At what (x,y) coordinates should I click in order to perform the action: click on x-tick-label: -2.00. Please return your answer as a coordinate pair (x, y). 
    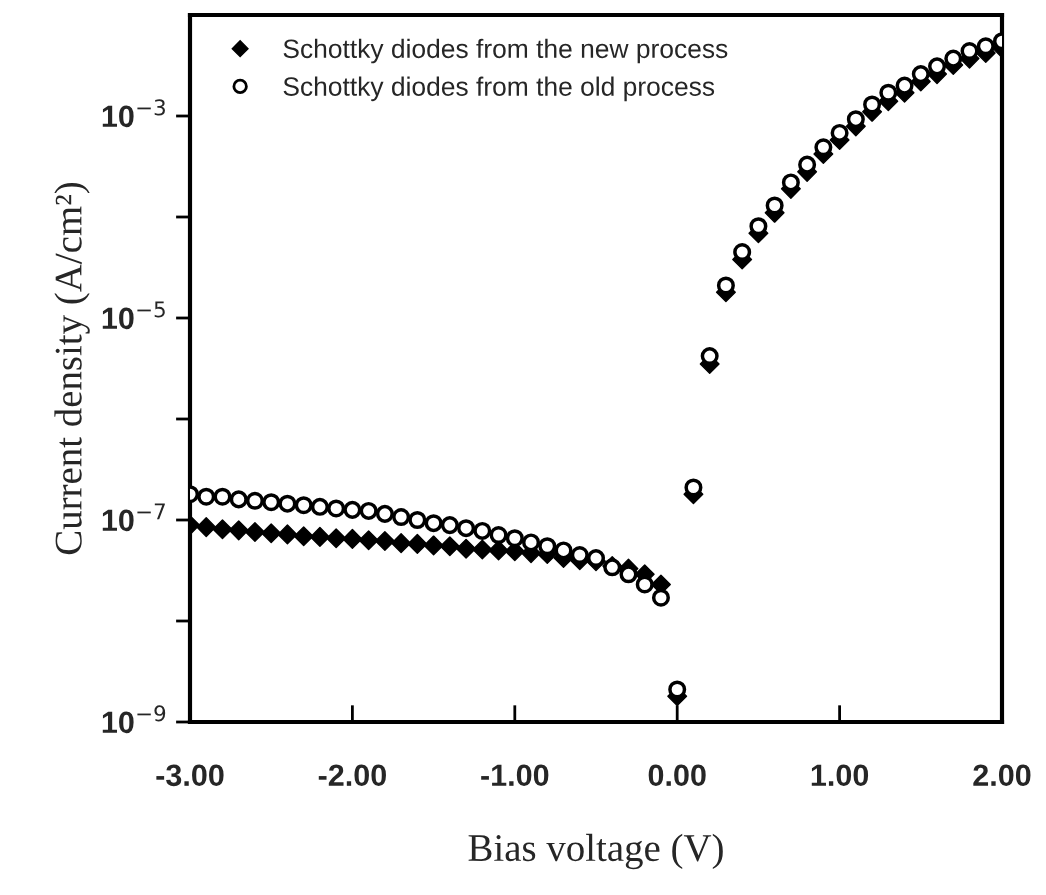
    Looking at the image, I should click on (352, 775).